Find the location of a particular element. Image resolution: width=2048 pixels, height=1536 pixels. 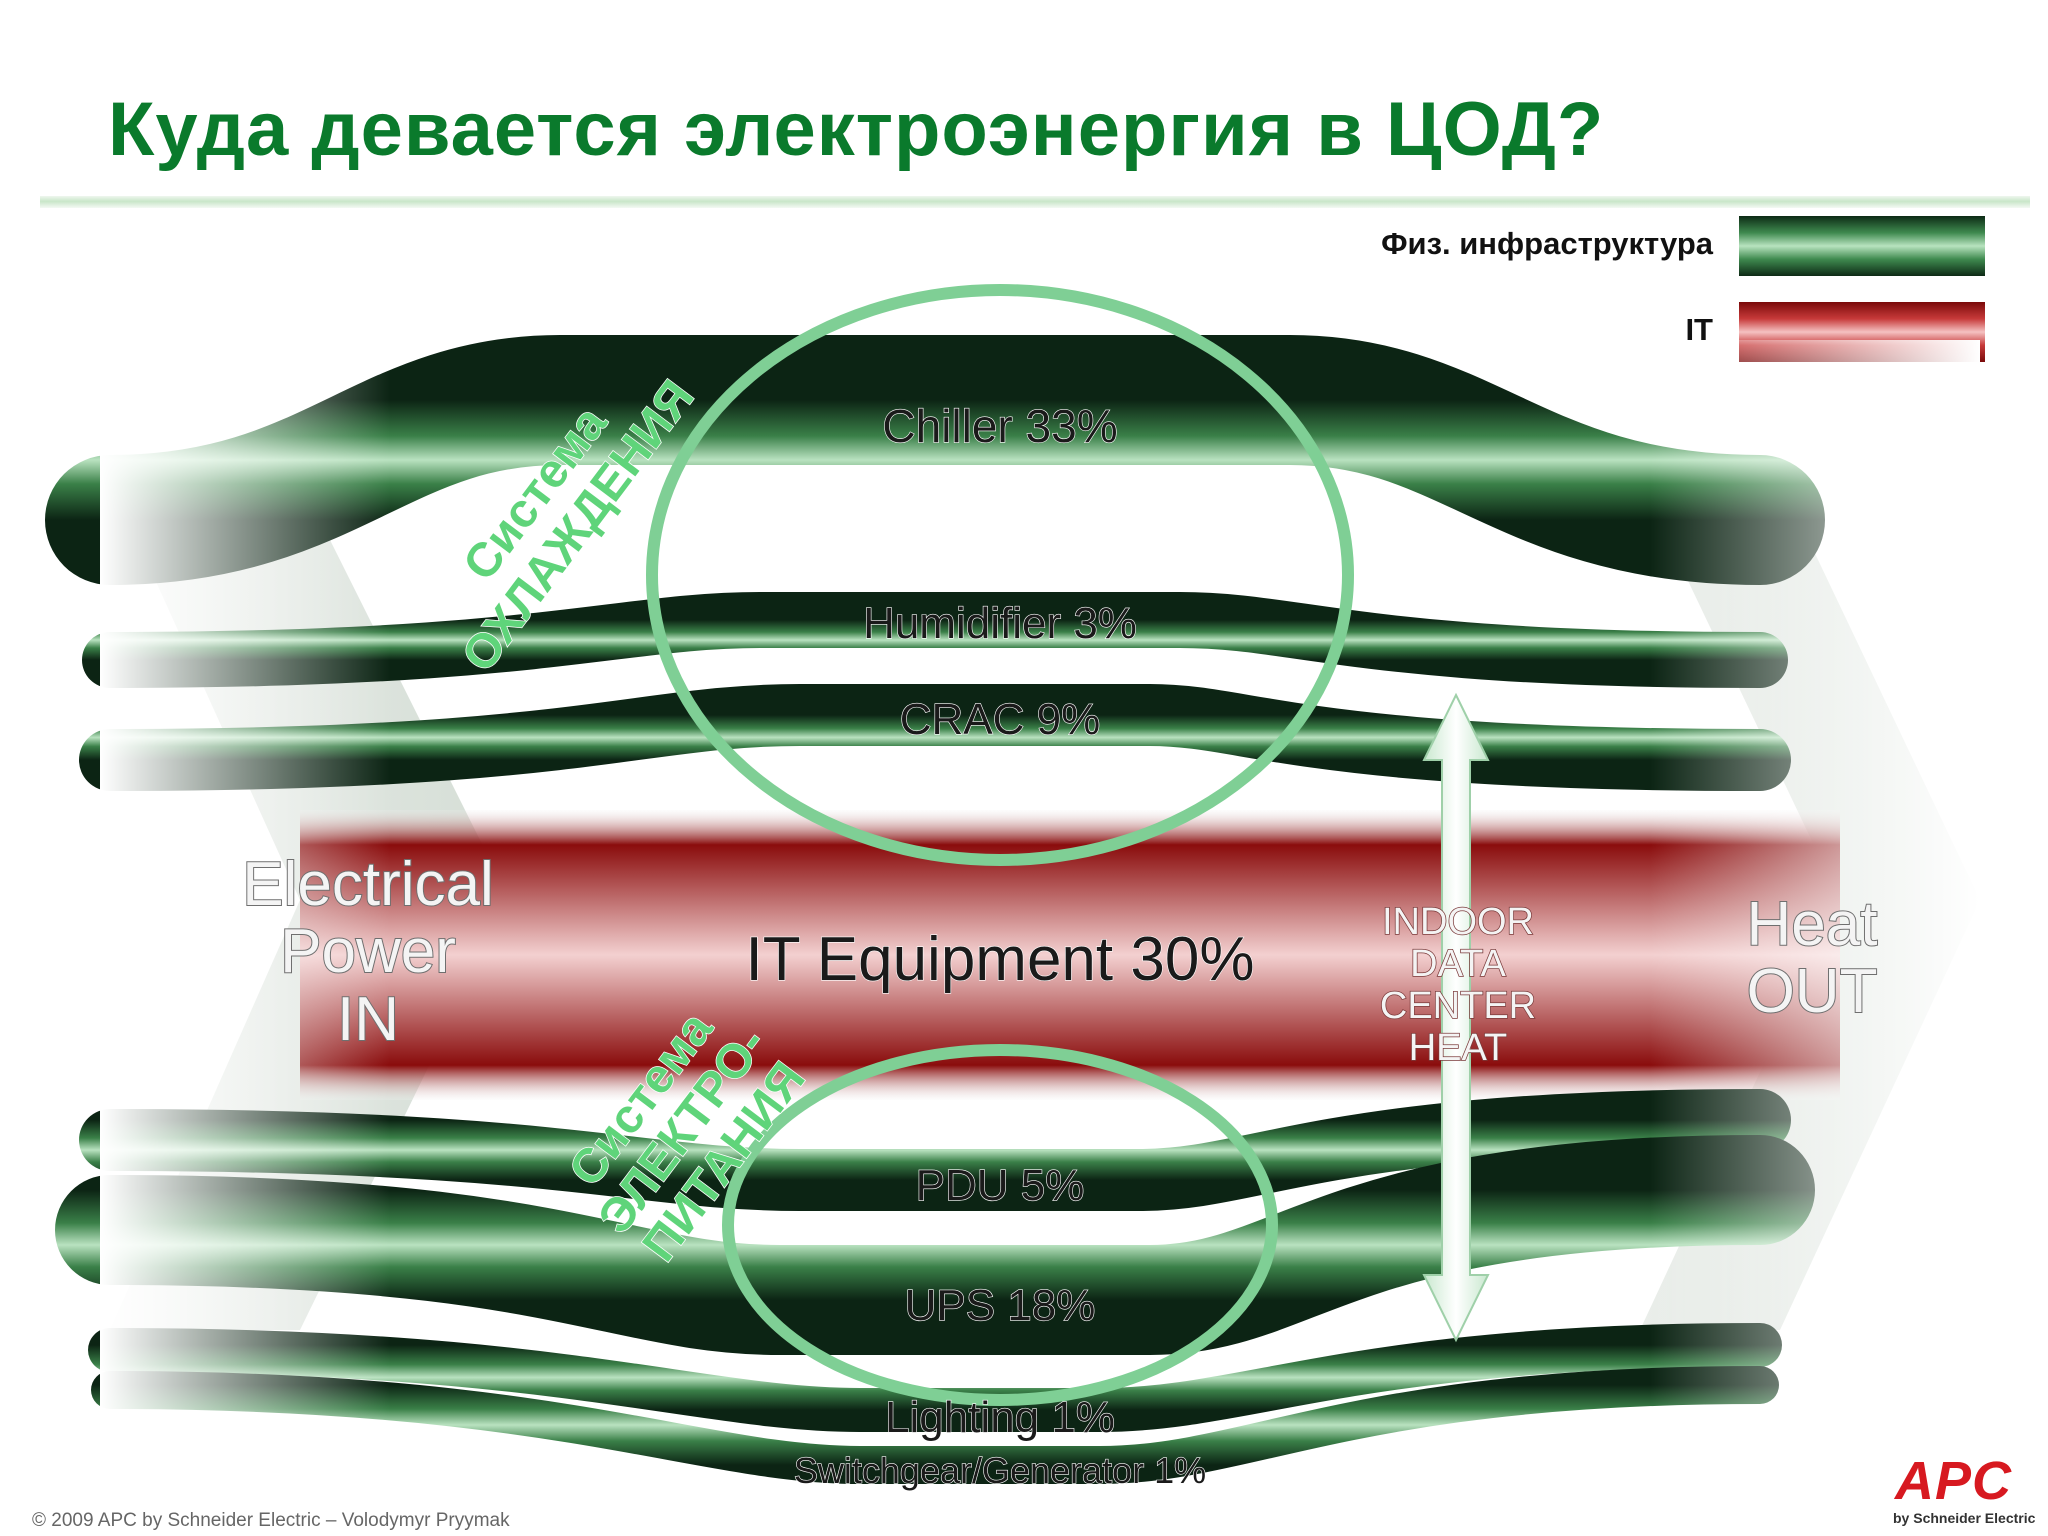

power-group-ellipse is located at coordinates (1000, 1225).